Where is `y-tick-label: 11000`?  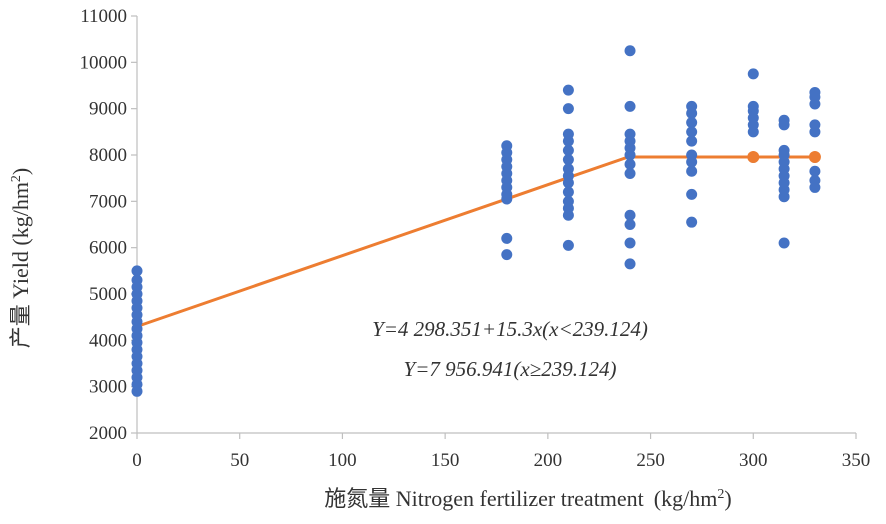
y-tick-label: 11000 is located at coordinates (103, 16).